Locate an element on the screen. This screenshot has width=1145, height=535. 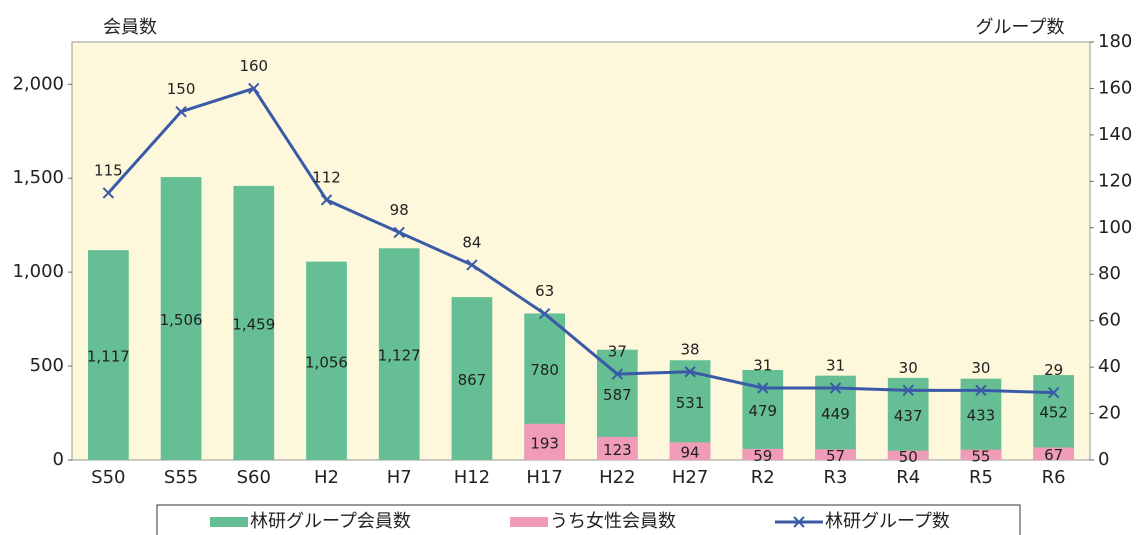
value-label: 1,117 is located at coordinates (108, 357).